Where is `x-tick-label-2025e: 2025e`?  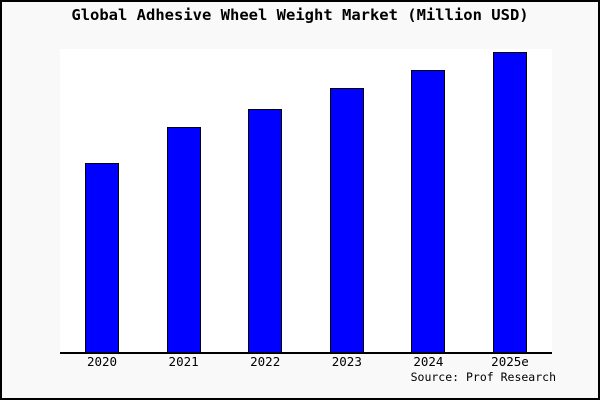
x-tick-label-2025e: 2025e is located at coordinates (510, 361).